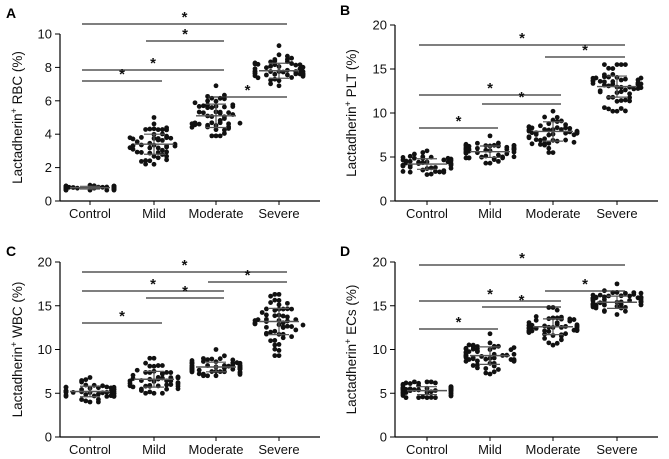  I want to click on y-tick-label: 20, so click(380, 25).